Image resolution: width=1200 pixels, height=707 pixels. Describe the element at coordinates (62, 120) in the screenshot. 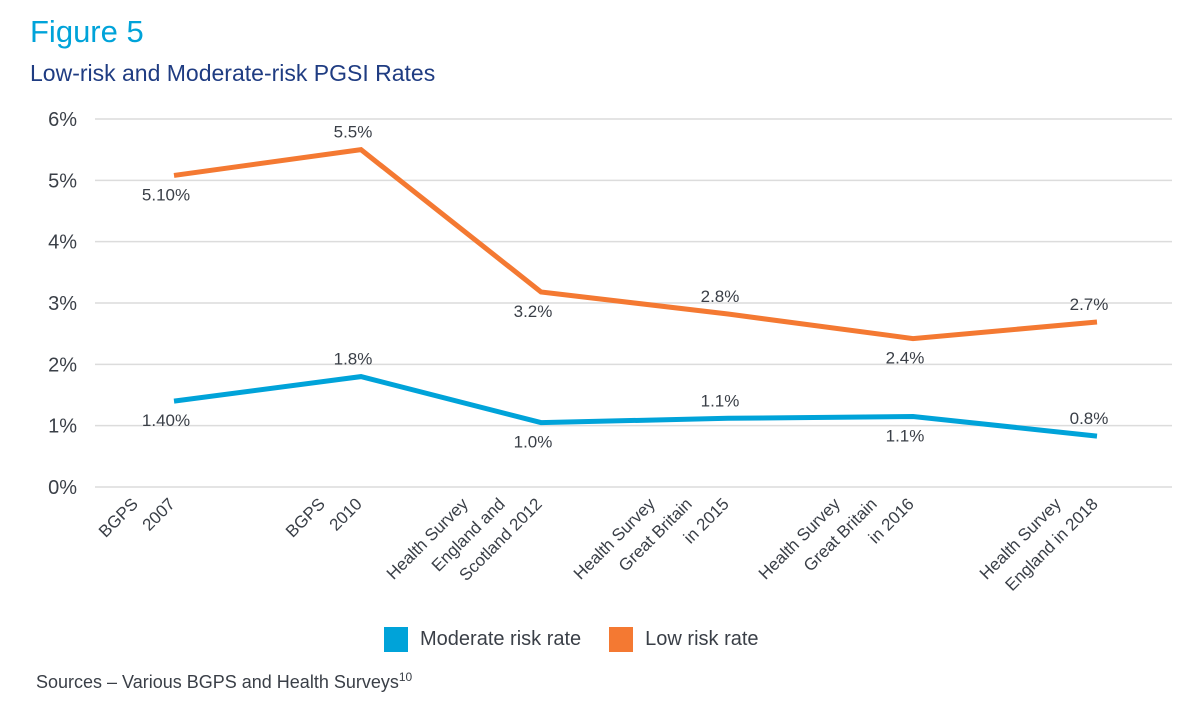

I see `y-tick-label: 6%` at that location.